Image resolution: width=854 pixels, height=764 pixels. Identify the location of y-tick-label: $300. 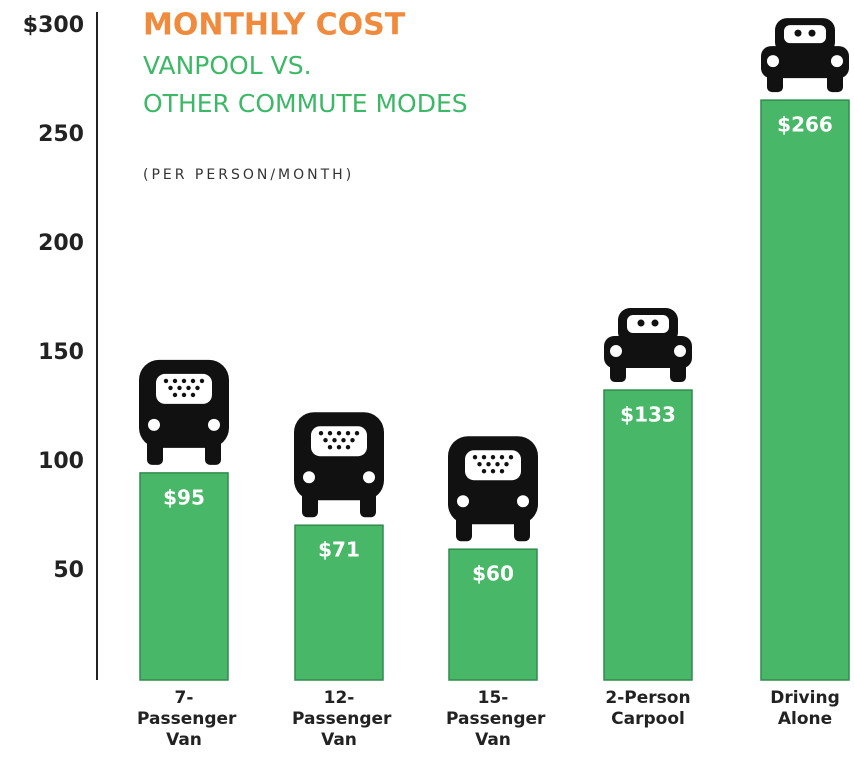
(53, 25).